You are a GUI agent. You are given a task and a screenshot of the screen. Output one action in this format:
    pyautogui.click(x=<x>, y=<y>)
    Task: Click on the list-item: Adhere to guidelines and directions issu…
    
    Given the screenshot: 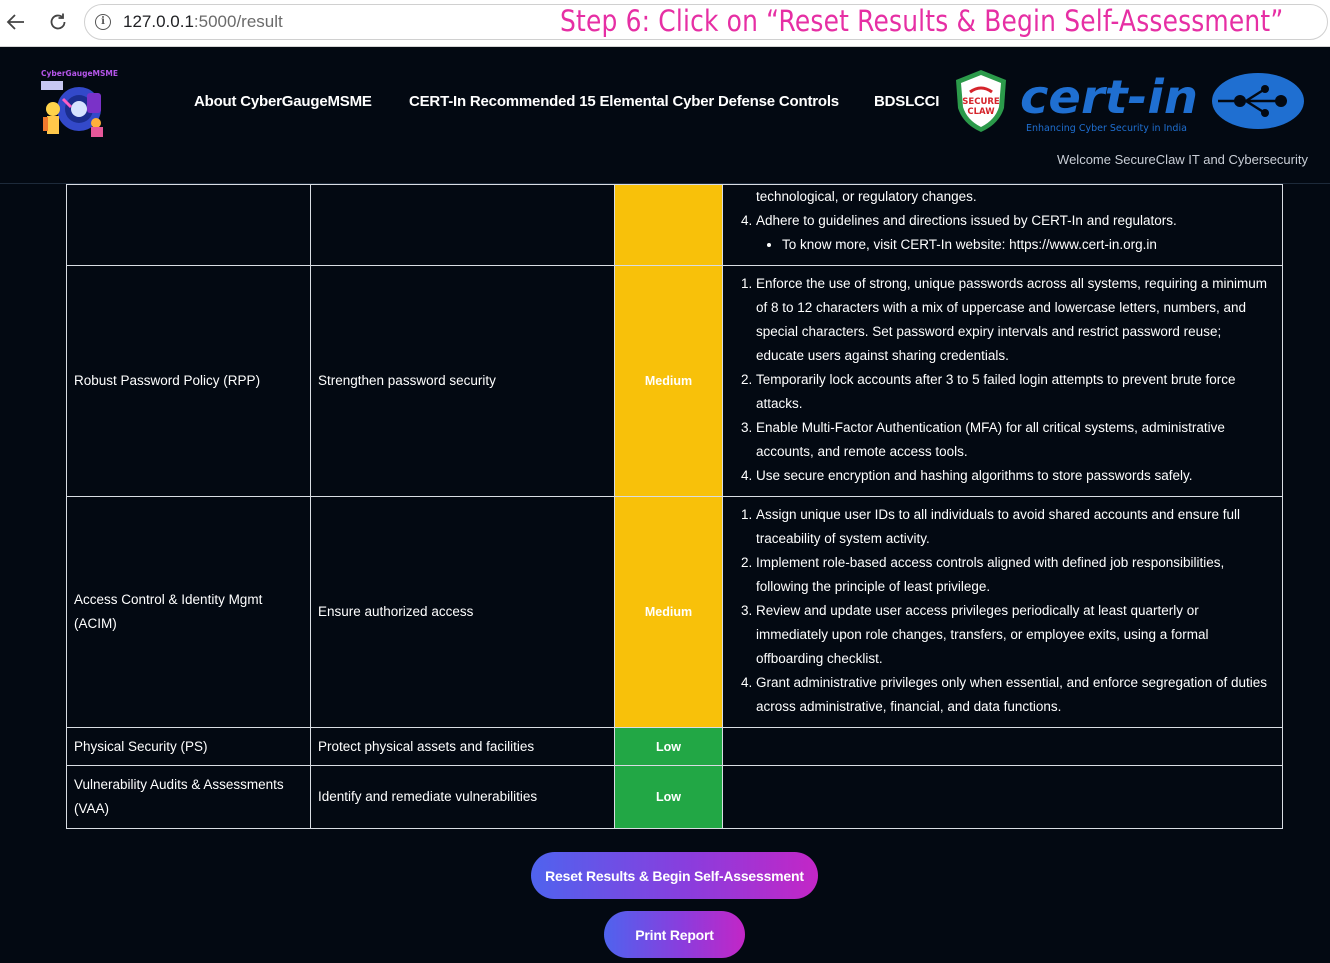 What is the action you would take?
    pyautogui.click(x=1014, y=233)
    